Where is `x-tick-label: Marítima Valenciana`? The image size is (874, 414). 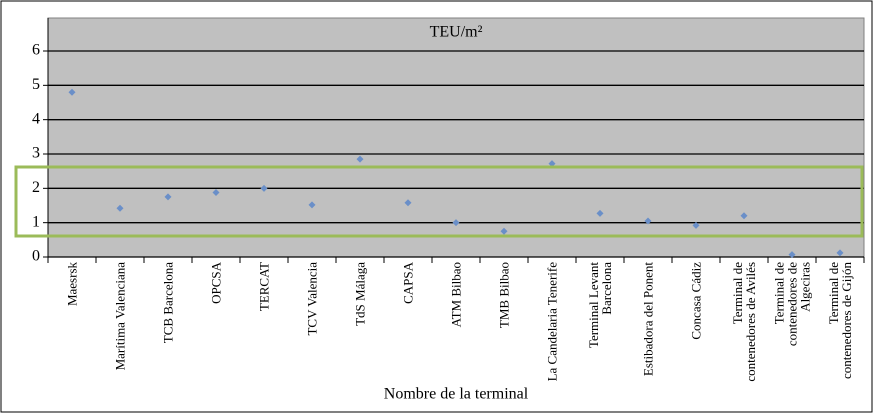 x-tick-label: Marítima Valenciana is located at coordinates (120, 316).